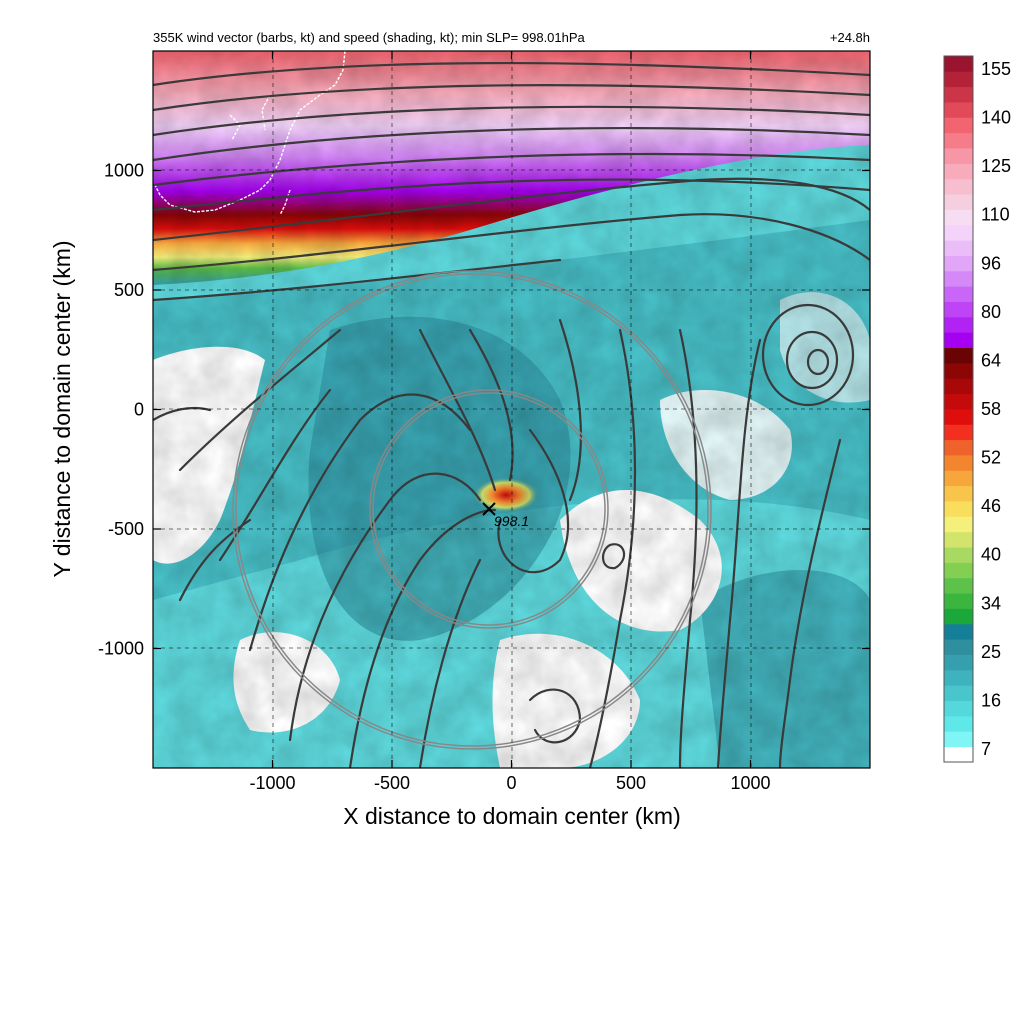 The width and height of the screenshot is (1024, 1024). What do you see at coordinates (511, 816) in the screenshot?
I see `x-axis-label: X distance to domain center (km)` at bounding box center [511, 816].